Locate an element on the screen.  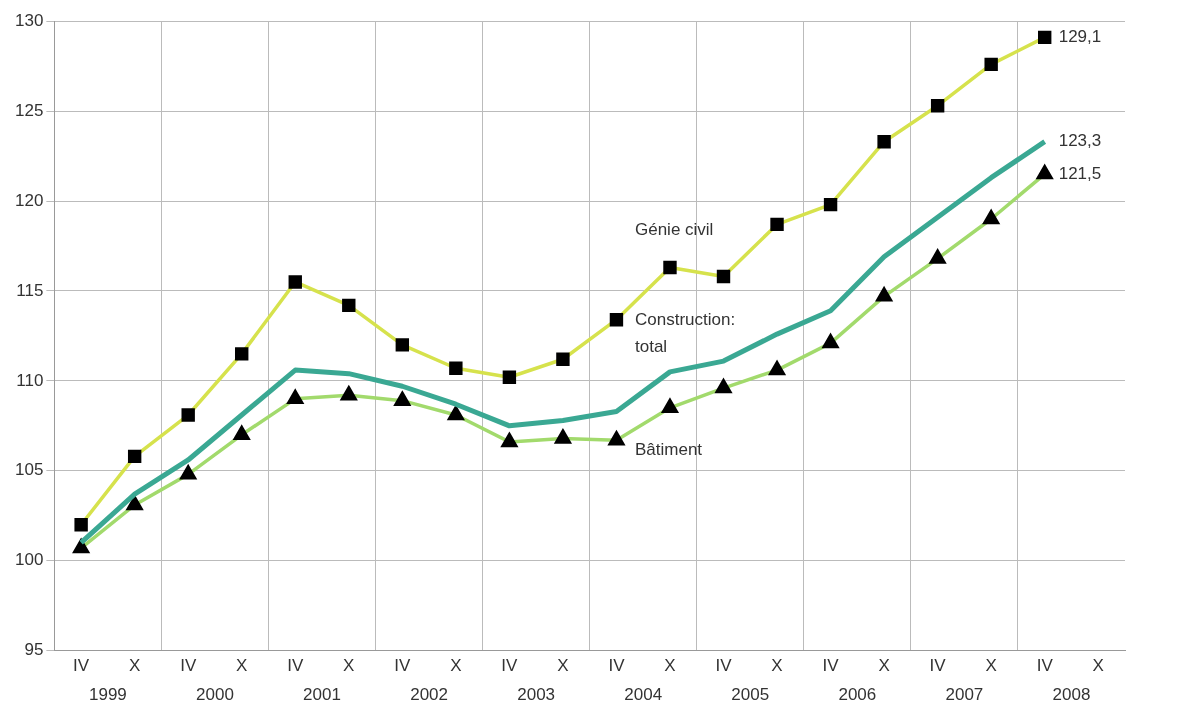
text: 2002 is located at coordinates (429, 695).